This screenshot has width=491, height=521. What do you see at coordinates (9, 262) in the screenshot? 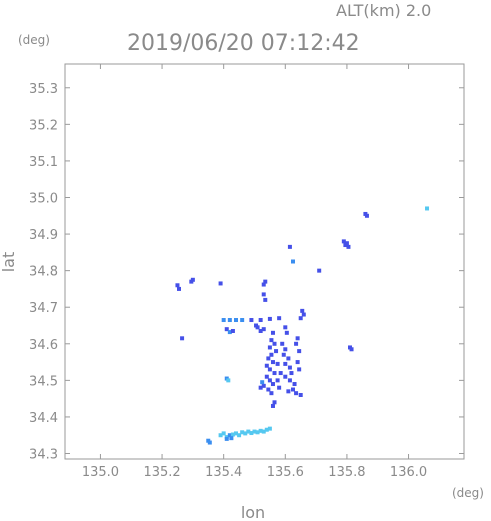
I see `y-axis-label: lat` at bounding box center [9, 262].